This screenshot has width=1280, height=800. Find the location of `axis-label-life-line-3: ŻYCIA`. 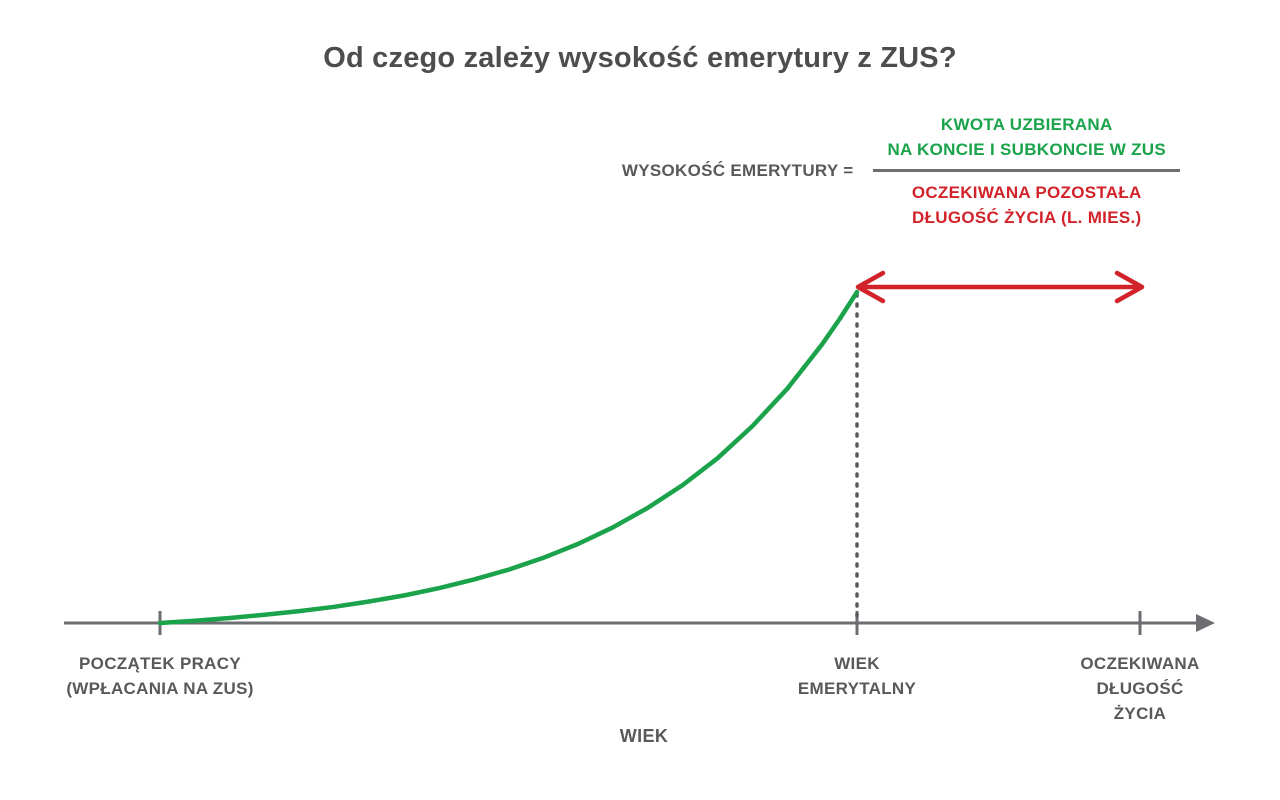

axis-label-life-line-3: ŻYCIA is located at coordinates (1140, 713).